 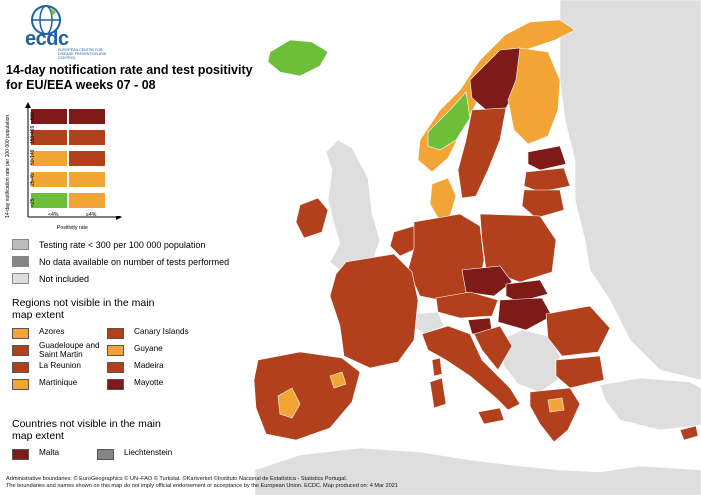 What do you see at coordinates (353, 206) in the screenshot?
I see `map-region-uk` at bounding box center [353, 206].